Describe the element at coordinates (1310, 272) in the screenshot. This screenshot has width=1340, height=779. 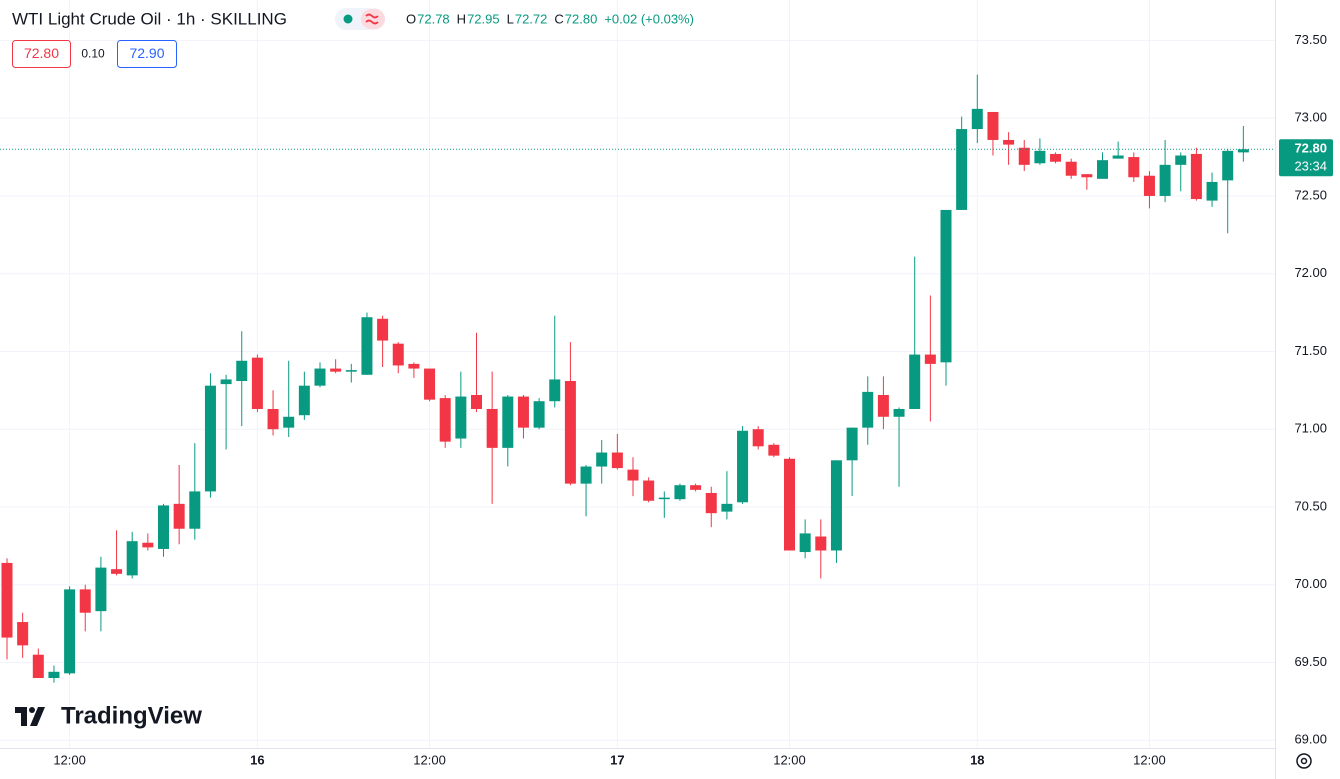
I see `y-tick-label: 72.00` at that location.